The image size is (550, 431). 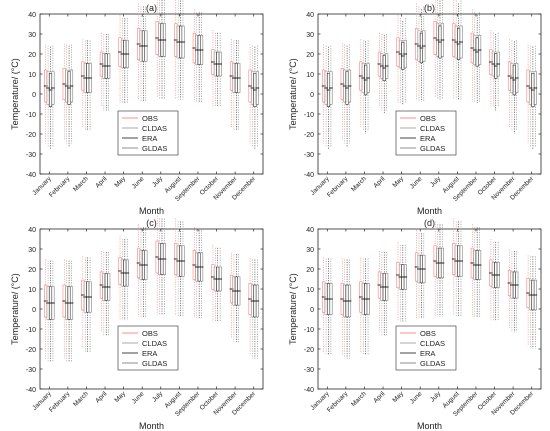 I want to click on chart-title: (b), so click(x=429, y=8).